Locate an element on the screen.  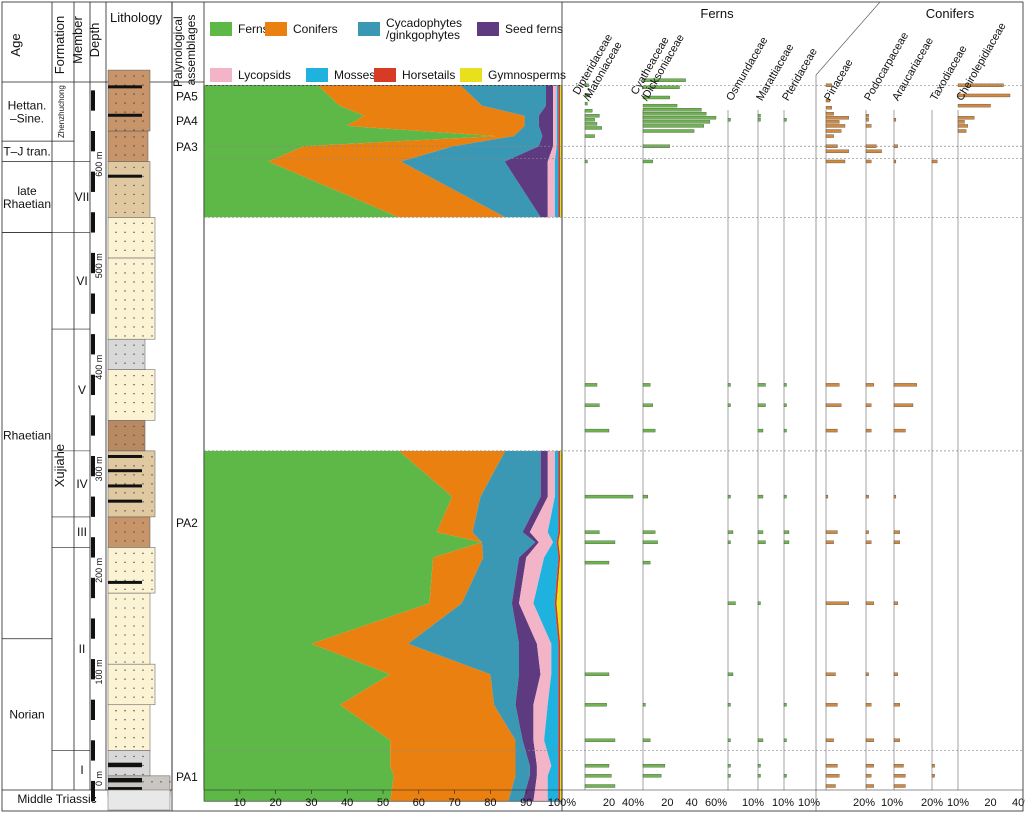
header-palynological-assemblages: Palynological assemblages is located at coordinates (184, 50).